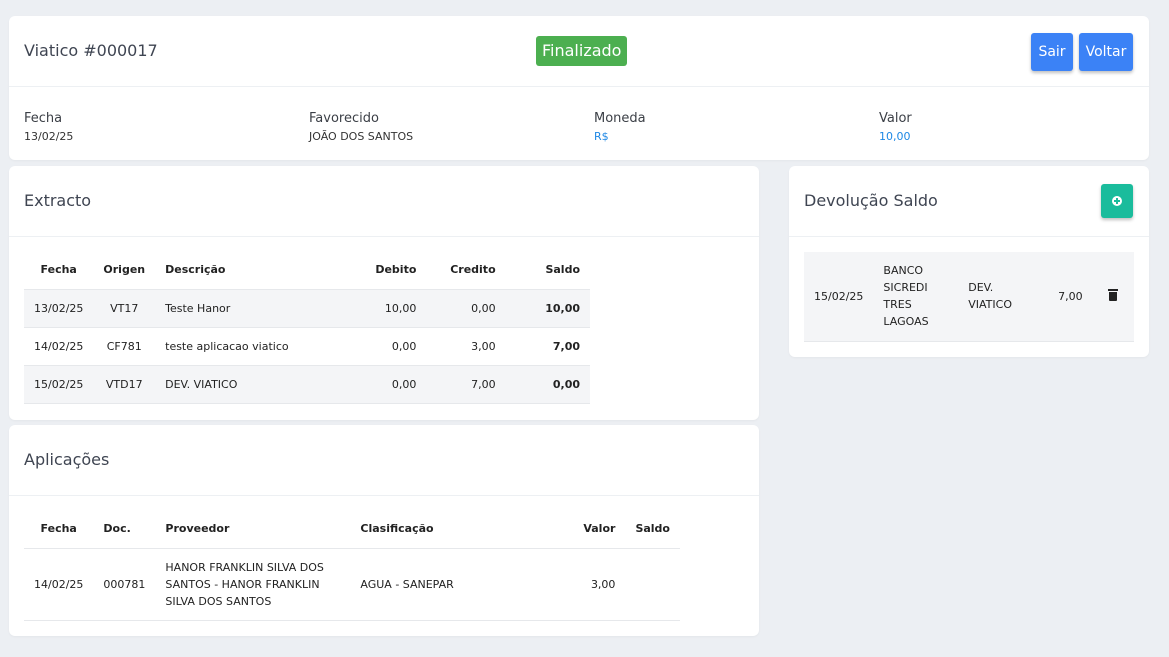 This screenshot has height=657, width=1169. Describe the element at coordinates (582, 51) in the screenshot. I see `status-badge: Finalizado` at that location.